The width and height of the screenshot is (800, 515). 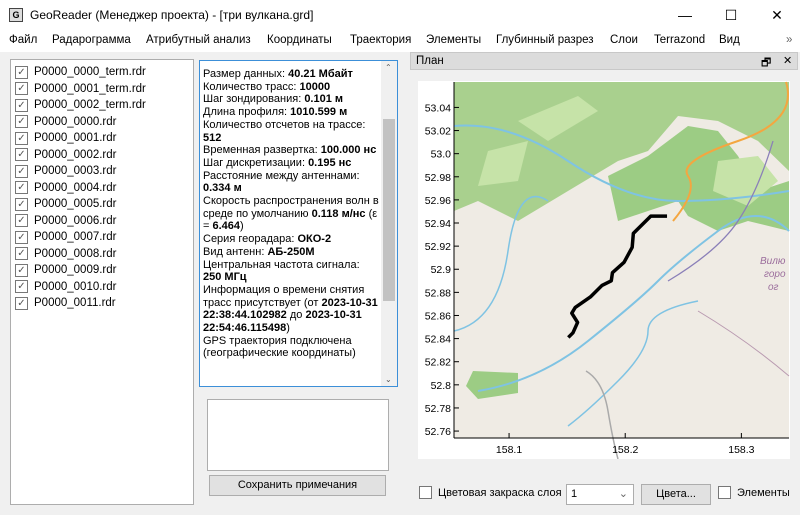 What do you see at coordinates (290, 150) in the screenshot?
I see `info-line: Временная развертка: 100.000 нс` at bounding box center [290, 150].